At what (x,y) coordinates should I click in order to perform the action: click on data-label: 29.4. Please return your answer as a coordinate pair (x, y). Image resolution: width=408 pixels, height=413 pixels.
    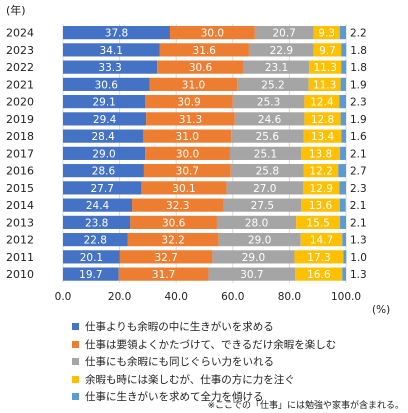
    Looking at the image, I should click on (105, 120).